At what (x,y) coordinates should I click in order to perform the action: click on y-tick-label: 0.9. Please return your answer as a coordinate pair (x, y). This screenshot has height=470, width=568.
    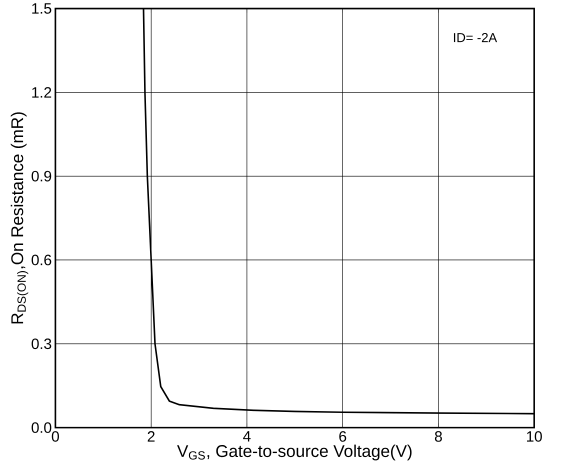
    Looking at the image, I should click on (42, 176).